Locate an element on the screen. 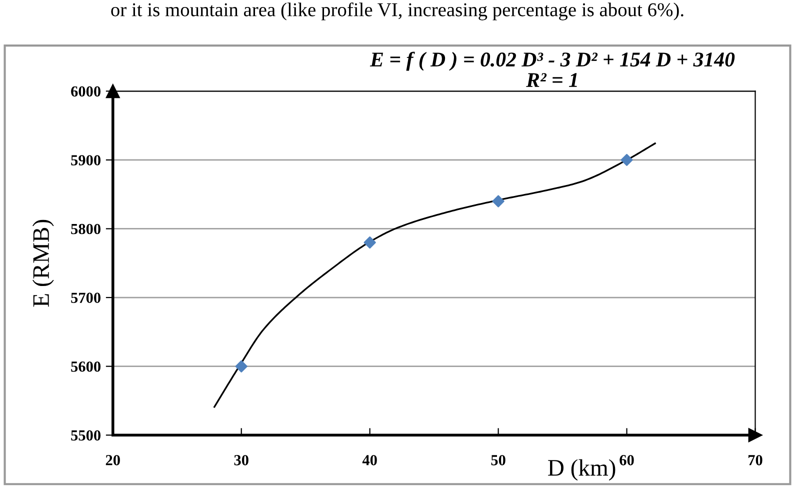 This screenshot has height=490, width=795. y-tick-label: 5600 is located at coordinates (85, 366).